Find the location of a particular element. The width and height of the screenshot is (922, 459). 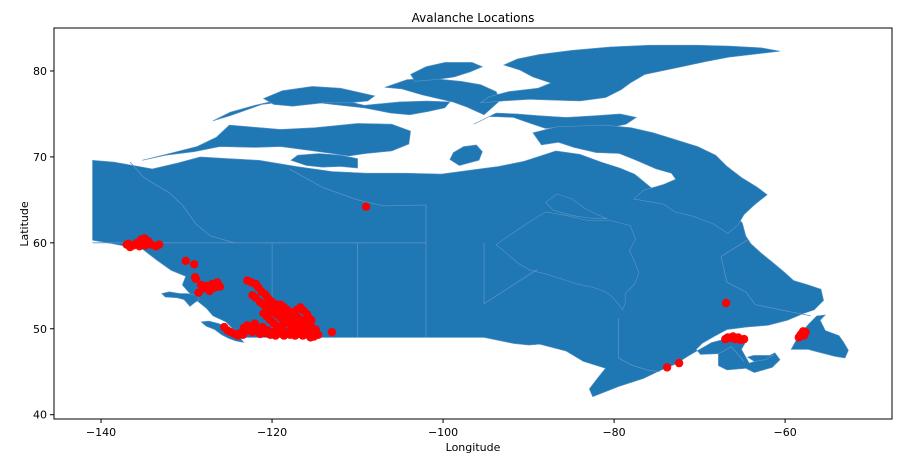

y-tick-label: 80 is located at coordinates (40, 71).